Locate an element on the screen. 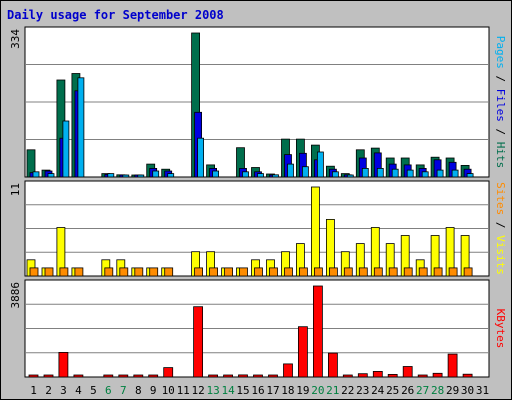  x-tick-label: 4 is located at coordinates (78, 390).